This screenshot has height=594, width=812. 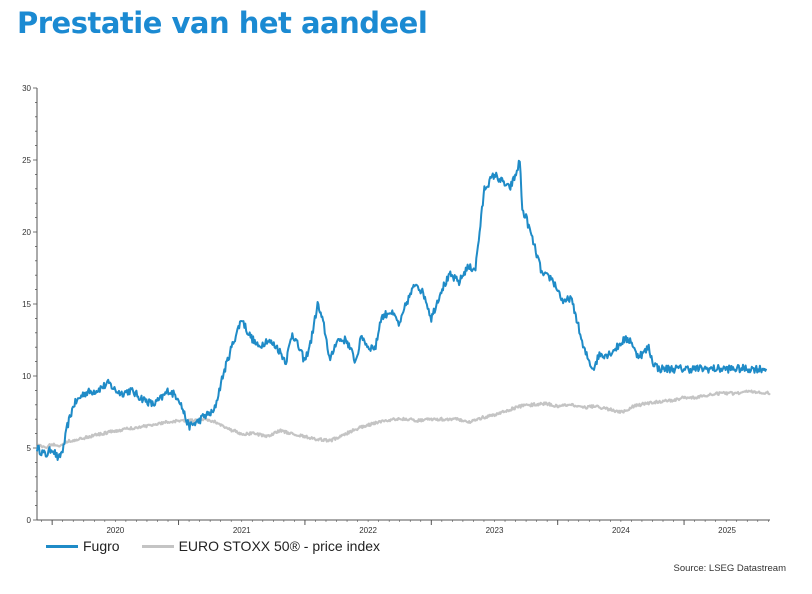 What do you see at coordinates (29, 520) in the screenshot?
I see `y-tick-label: 0` at bounding box center [29, 520].